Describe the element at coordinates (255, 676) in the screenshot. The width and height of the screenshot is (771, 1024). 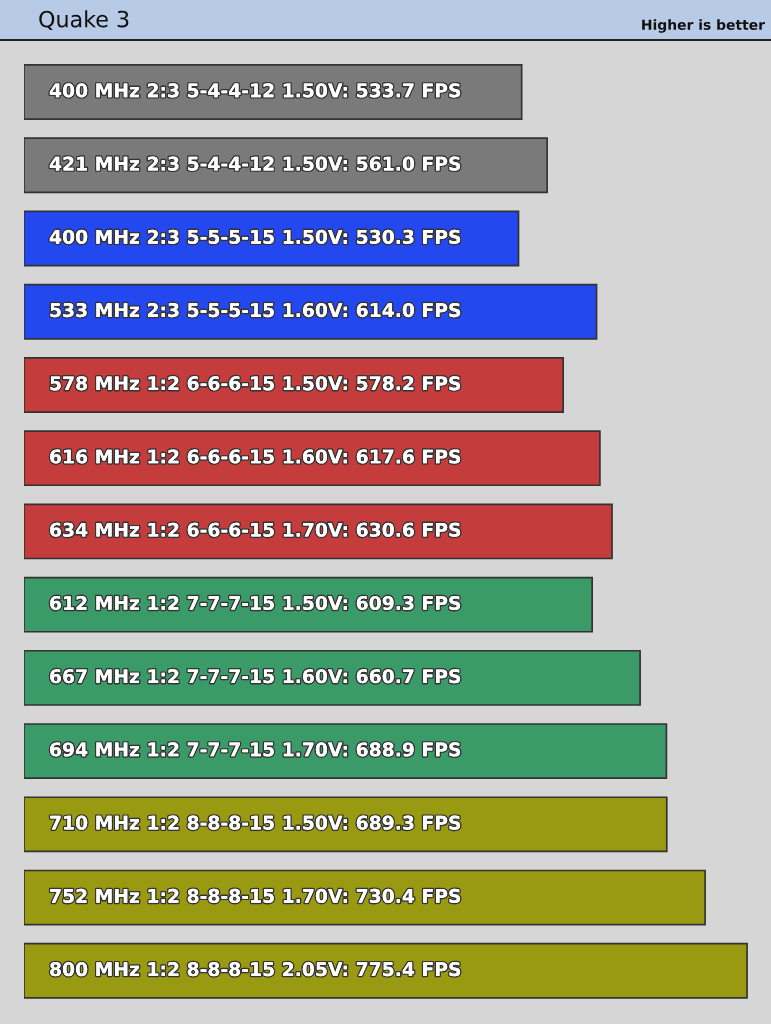
I see `data-label: 667 MHz 1:2 7-7-7-15 1.60V: 660.7 FPS` at that location.